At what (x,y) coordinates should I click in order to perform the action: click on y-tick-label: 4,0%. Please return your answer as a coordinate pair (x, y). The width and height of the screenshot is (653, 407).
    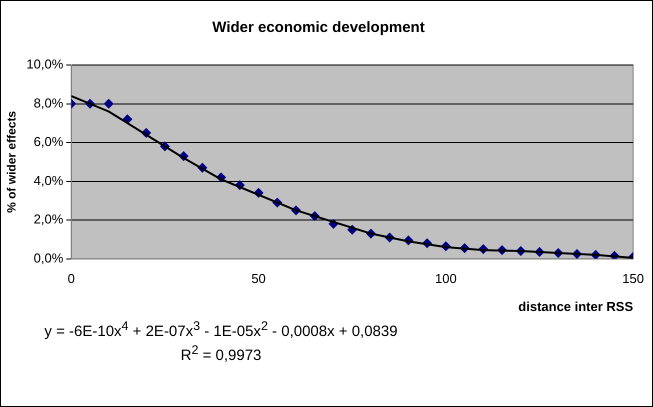
    Looking at the image, I should click on (49, 180).